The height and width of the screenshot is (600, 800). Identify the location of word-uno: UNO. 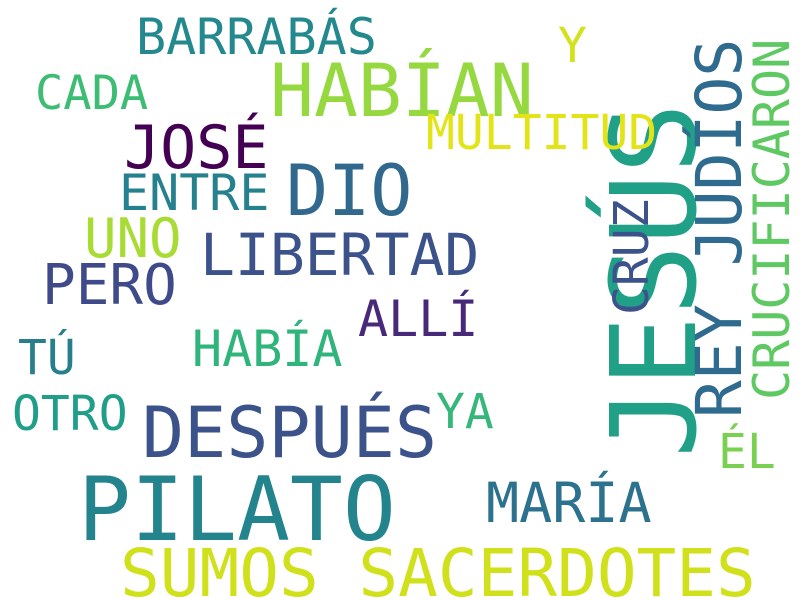
(133, 238).